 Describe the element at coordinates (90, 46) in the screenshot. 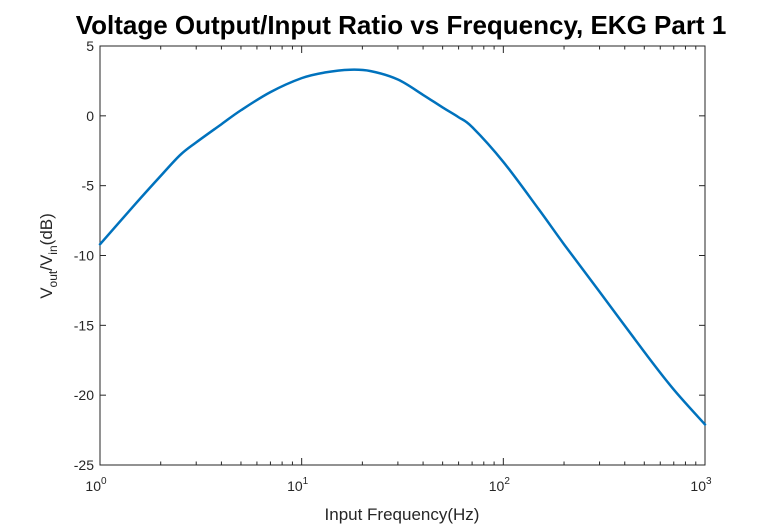

I see `y-tick-label: 5` at that location.